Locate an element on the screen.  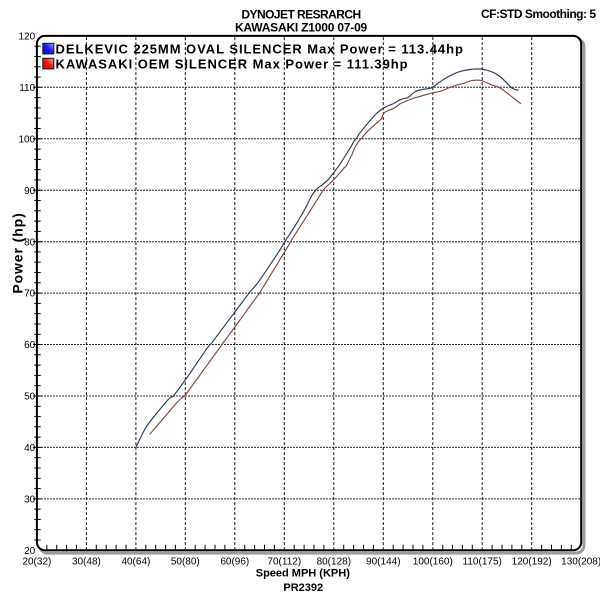
svg-text: 20 is located at coordinates (30, 551).